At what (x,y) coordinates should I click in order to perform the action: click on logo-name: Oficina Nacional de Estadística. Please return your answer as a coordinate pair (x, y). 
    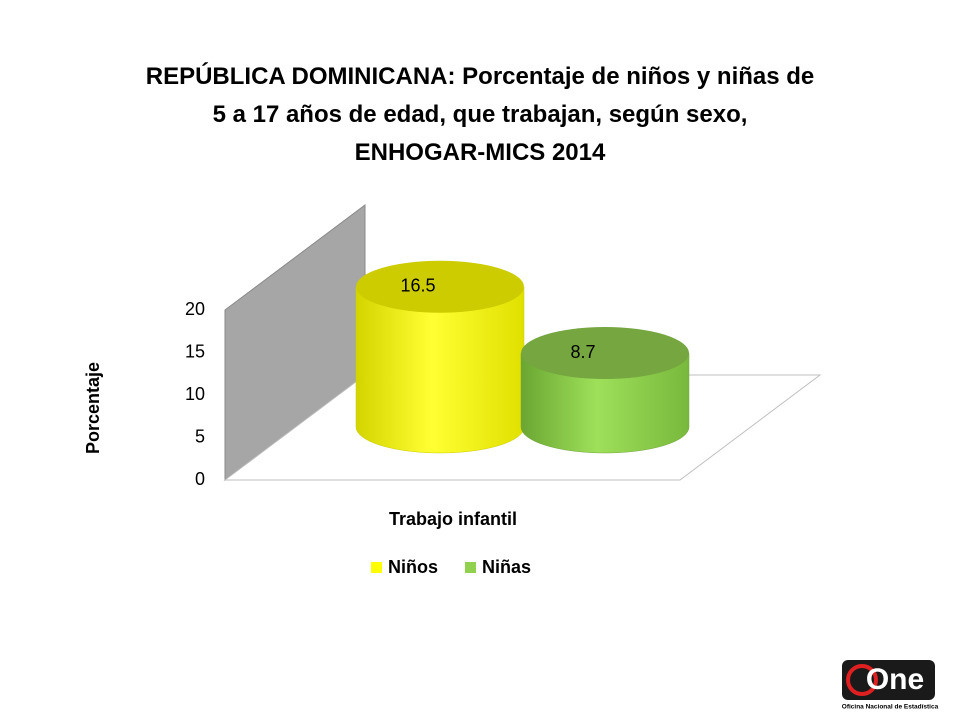
    Looking at the image, I should click on (890, 707).